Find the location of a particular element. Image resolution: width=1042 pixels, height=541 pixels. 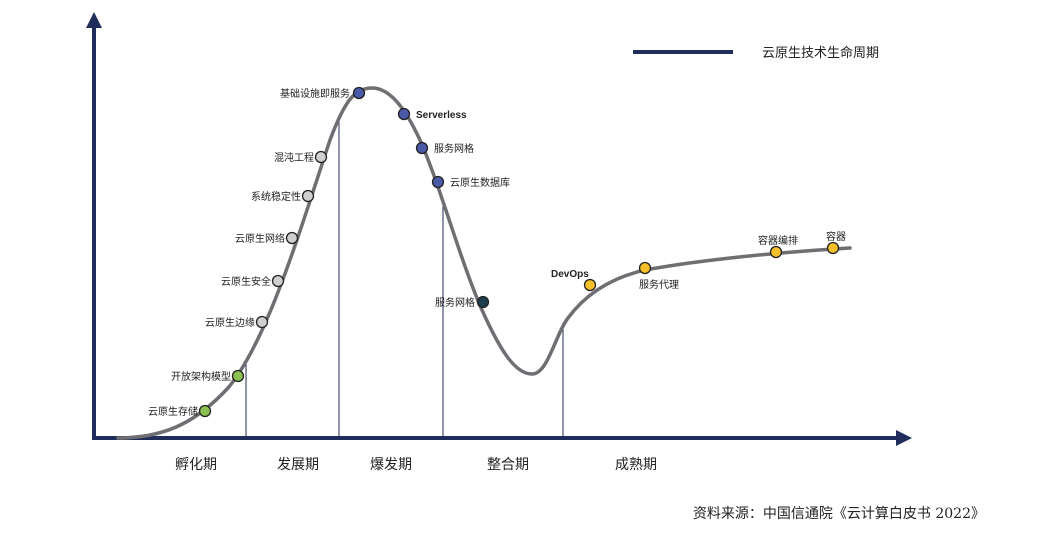

phase-label-integration: 整合期 is located at coordinates (508, 465).